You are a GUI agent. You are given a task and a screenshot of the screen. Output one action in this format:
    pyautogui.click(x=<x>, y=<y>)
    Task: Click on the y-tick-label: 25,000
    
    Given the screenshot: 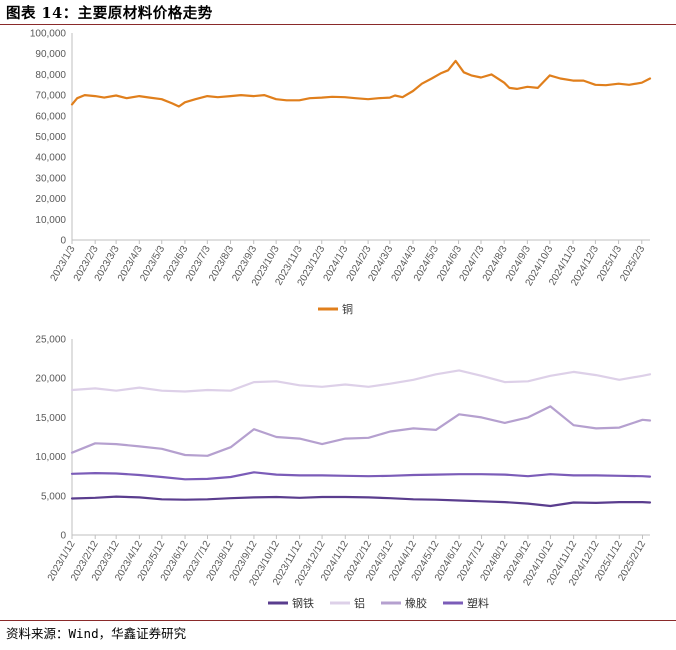 What is the action you would take?
    pyautogui.click(x=50, y=340)
    